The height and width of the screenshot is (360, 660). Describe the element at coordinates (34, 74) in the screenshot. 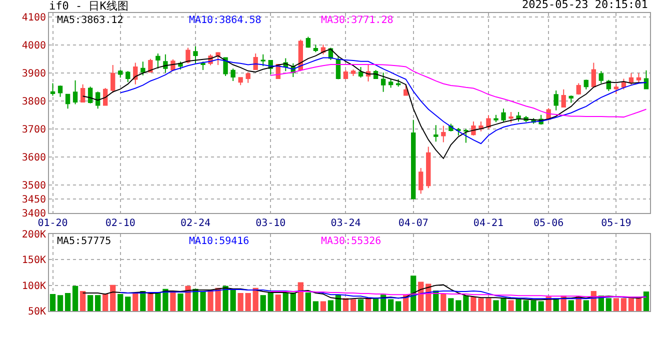

I see `y-tick-label: 3900` at that location.